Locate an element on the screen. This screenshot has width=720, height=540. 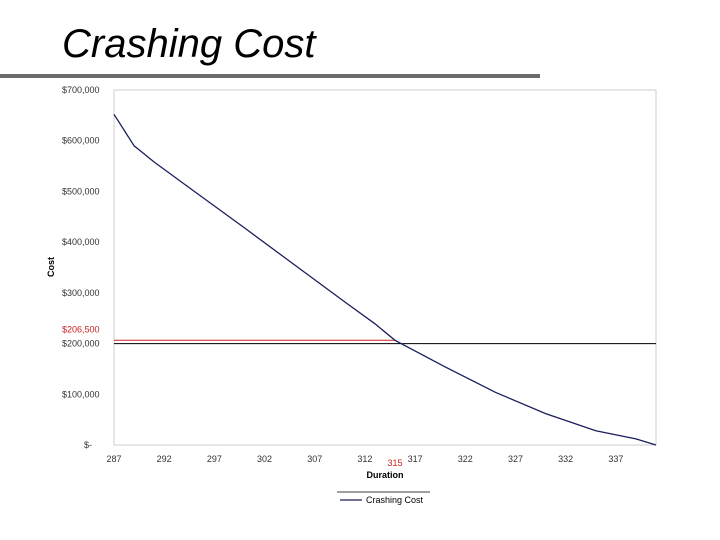
y-tick-label: $200,000 is located at coordinates (81, 344).